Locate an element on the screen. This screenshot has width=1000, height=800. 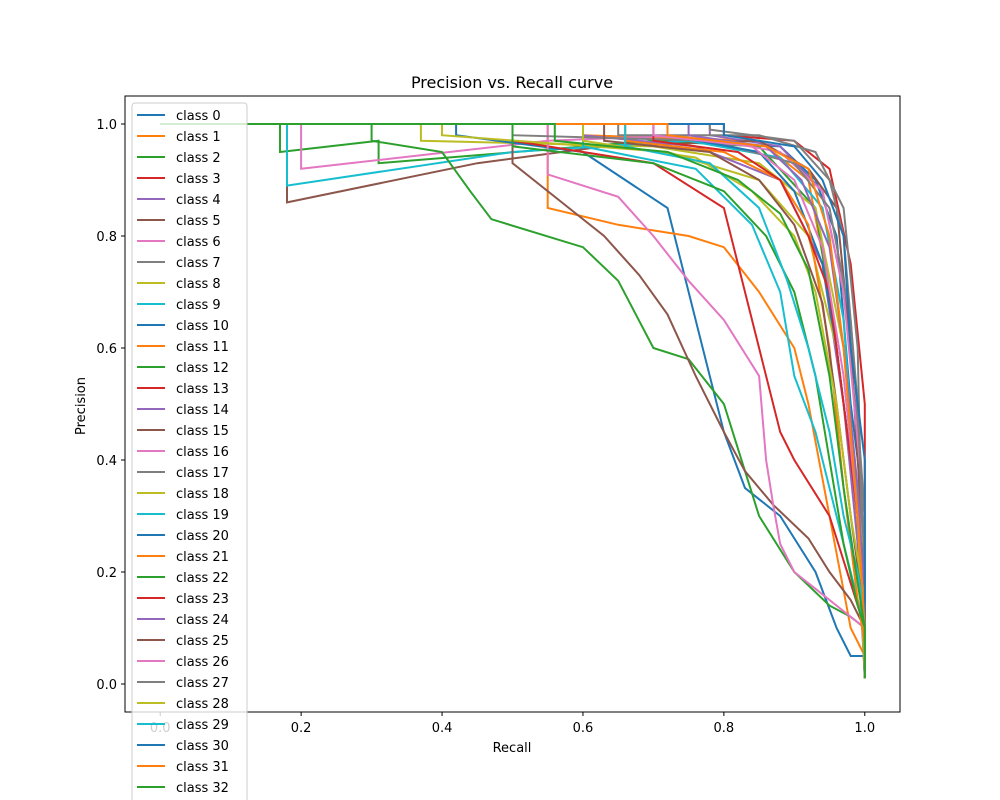
chart-title: Precision vs. Recall curve is located at coordinates (512, 82).